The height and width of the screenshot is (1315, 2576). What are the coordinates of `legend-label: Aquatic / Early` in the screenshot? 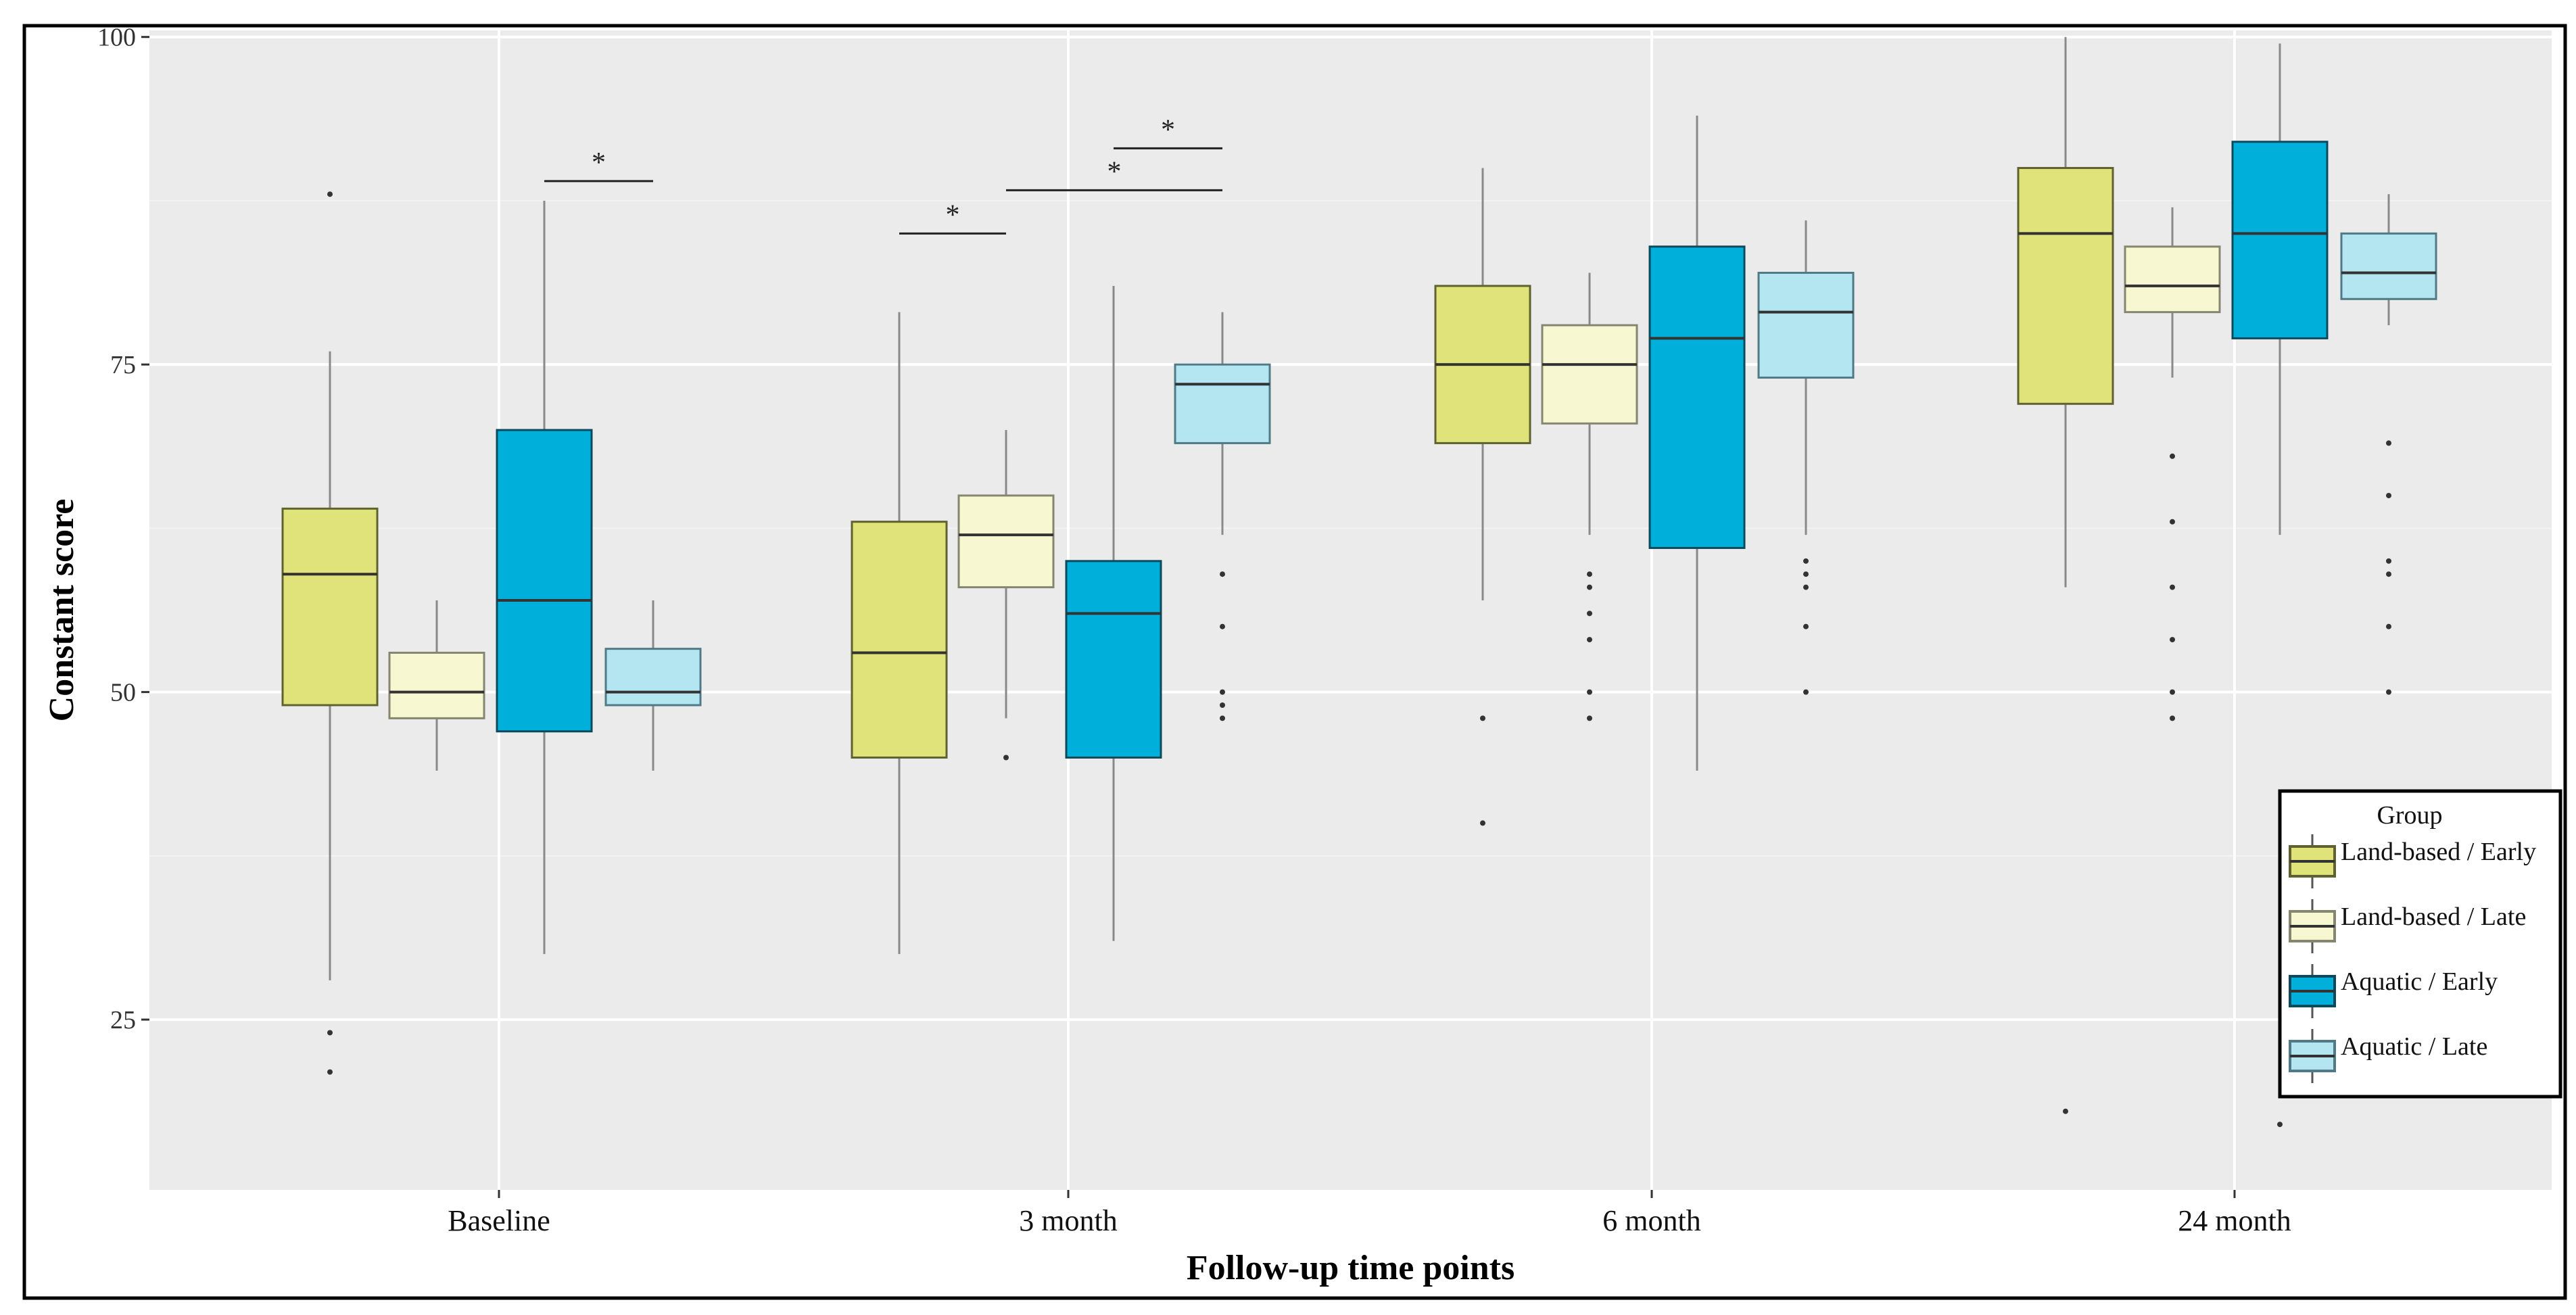 It's located at (2419, 982).